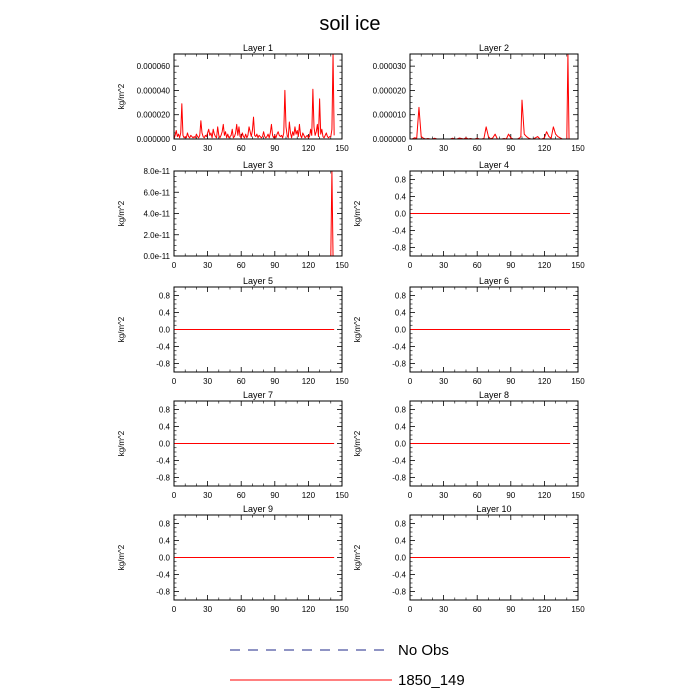 The width and height of the screenshot is (700, 700). What do you see at coordinates (154, 115) in the screenshot?
I see `y-tick-label: 0.000020` at bounding box center [154, 115].